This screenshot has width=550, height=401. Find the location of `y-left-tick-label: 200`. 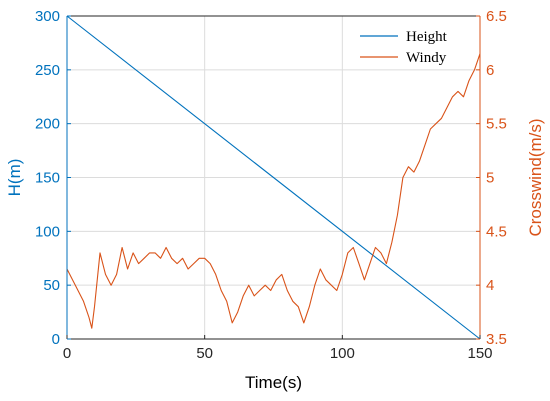

y-left-tick-label: 200 is located at coordinates (47, 124).